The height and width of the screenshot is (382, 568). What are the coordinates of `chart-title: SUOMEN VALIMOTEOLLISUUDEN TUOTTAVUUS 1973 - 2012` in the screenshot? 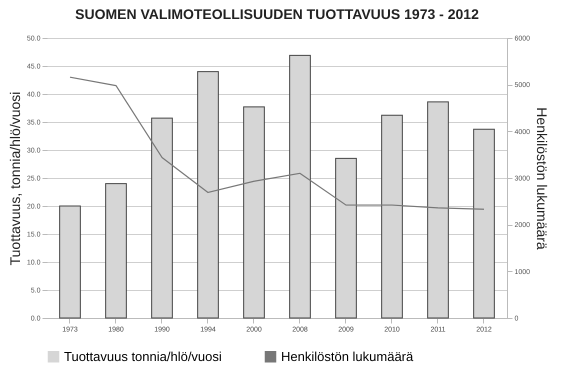 It's located at (277, 14).